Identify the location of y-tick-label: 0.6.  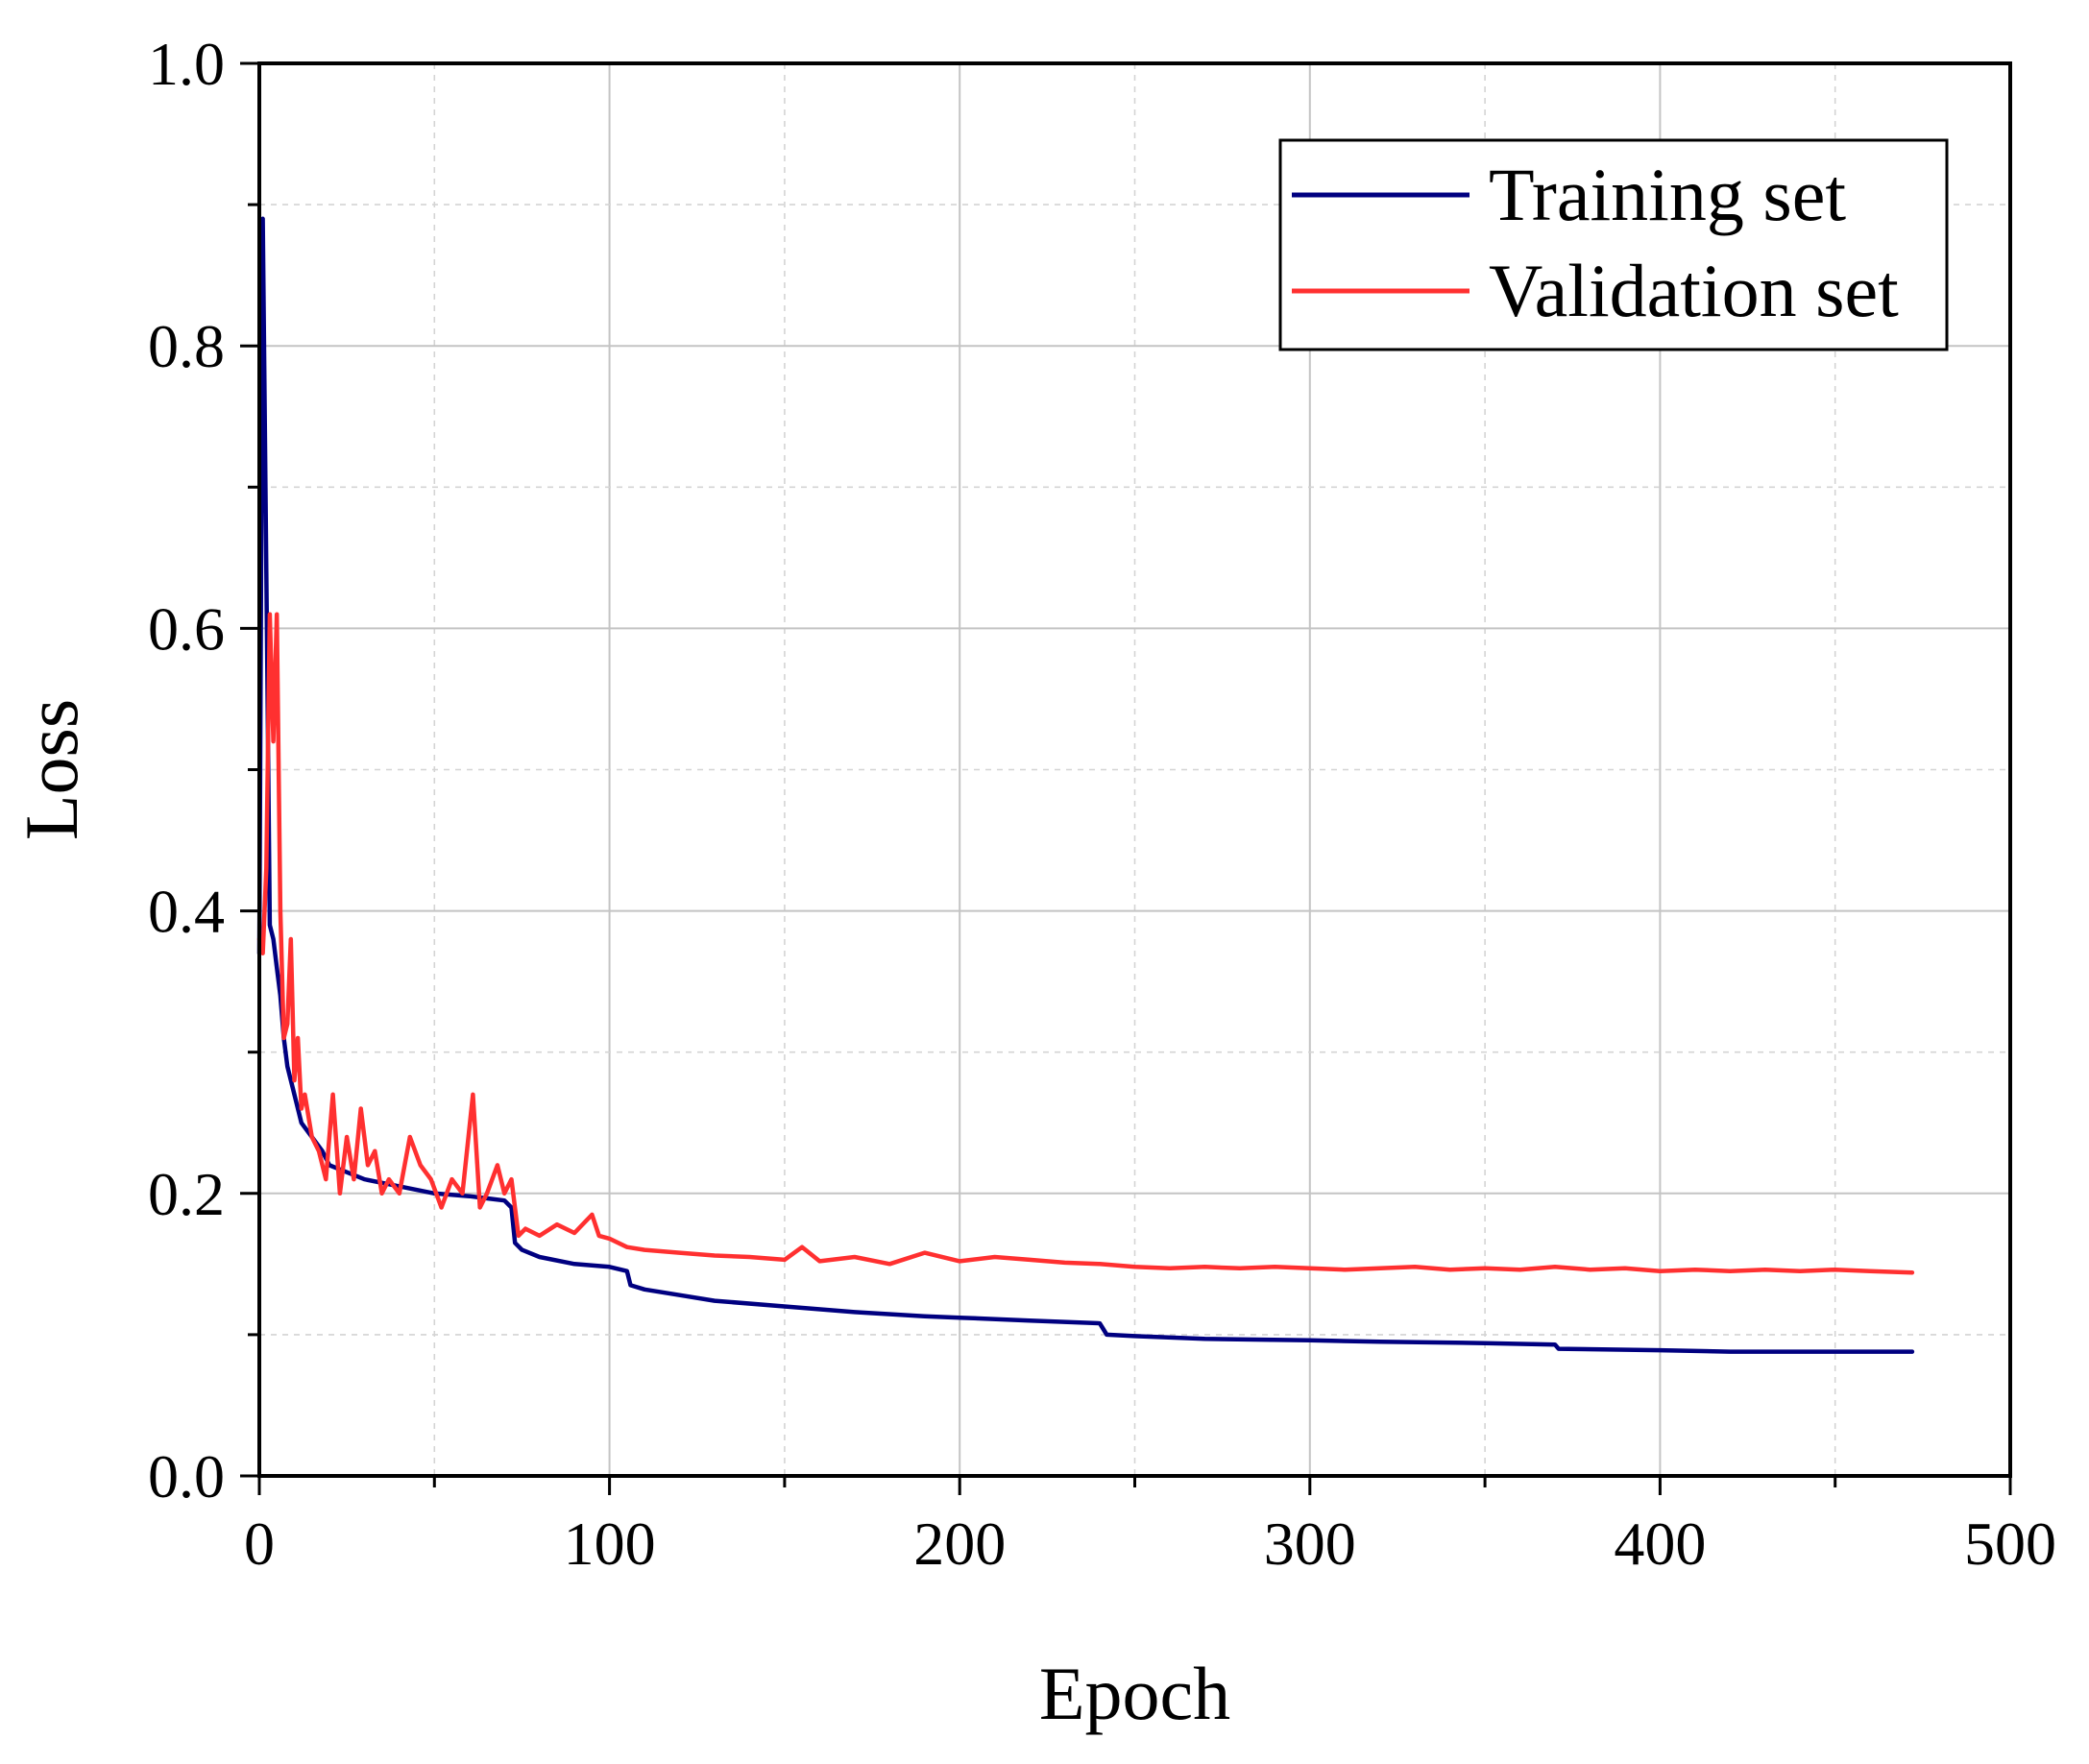
(186, 628).